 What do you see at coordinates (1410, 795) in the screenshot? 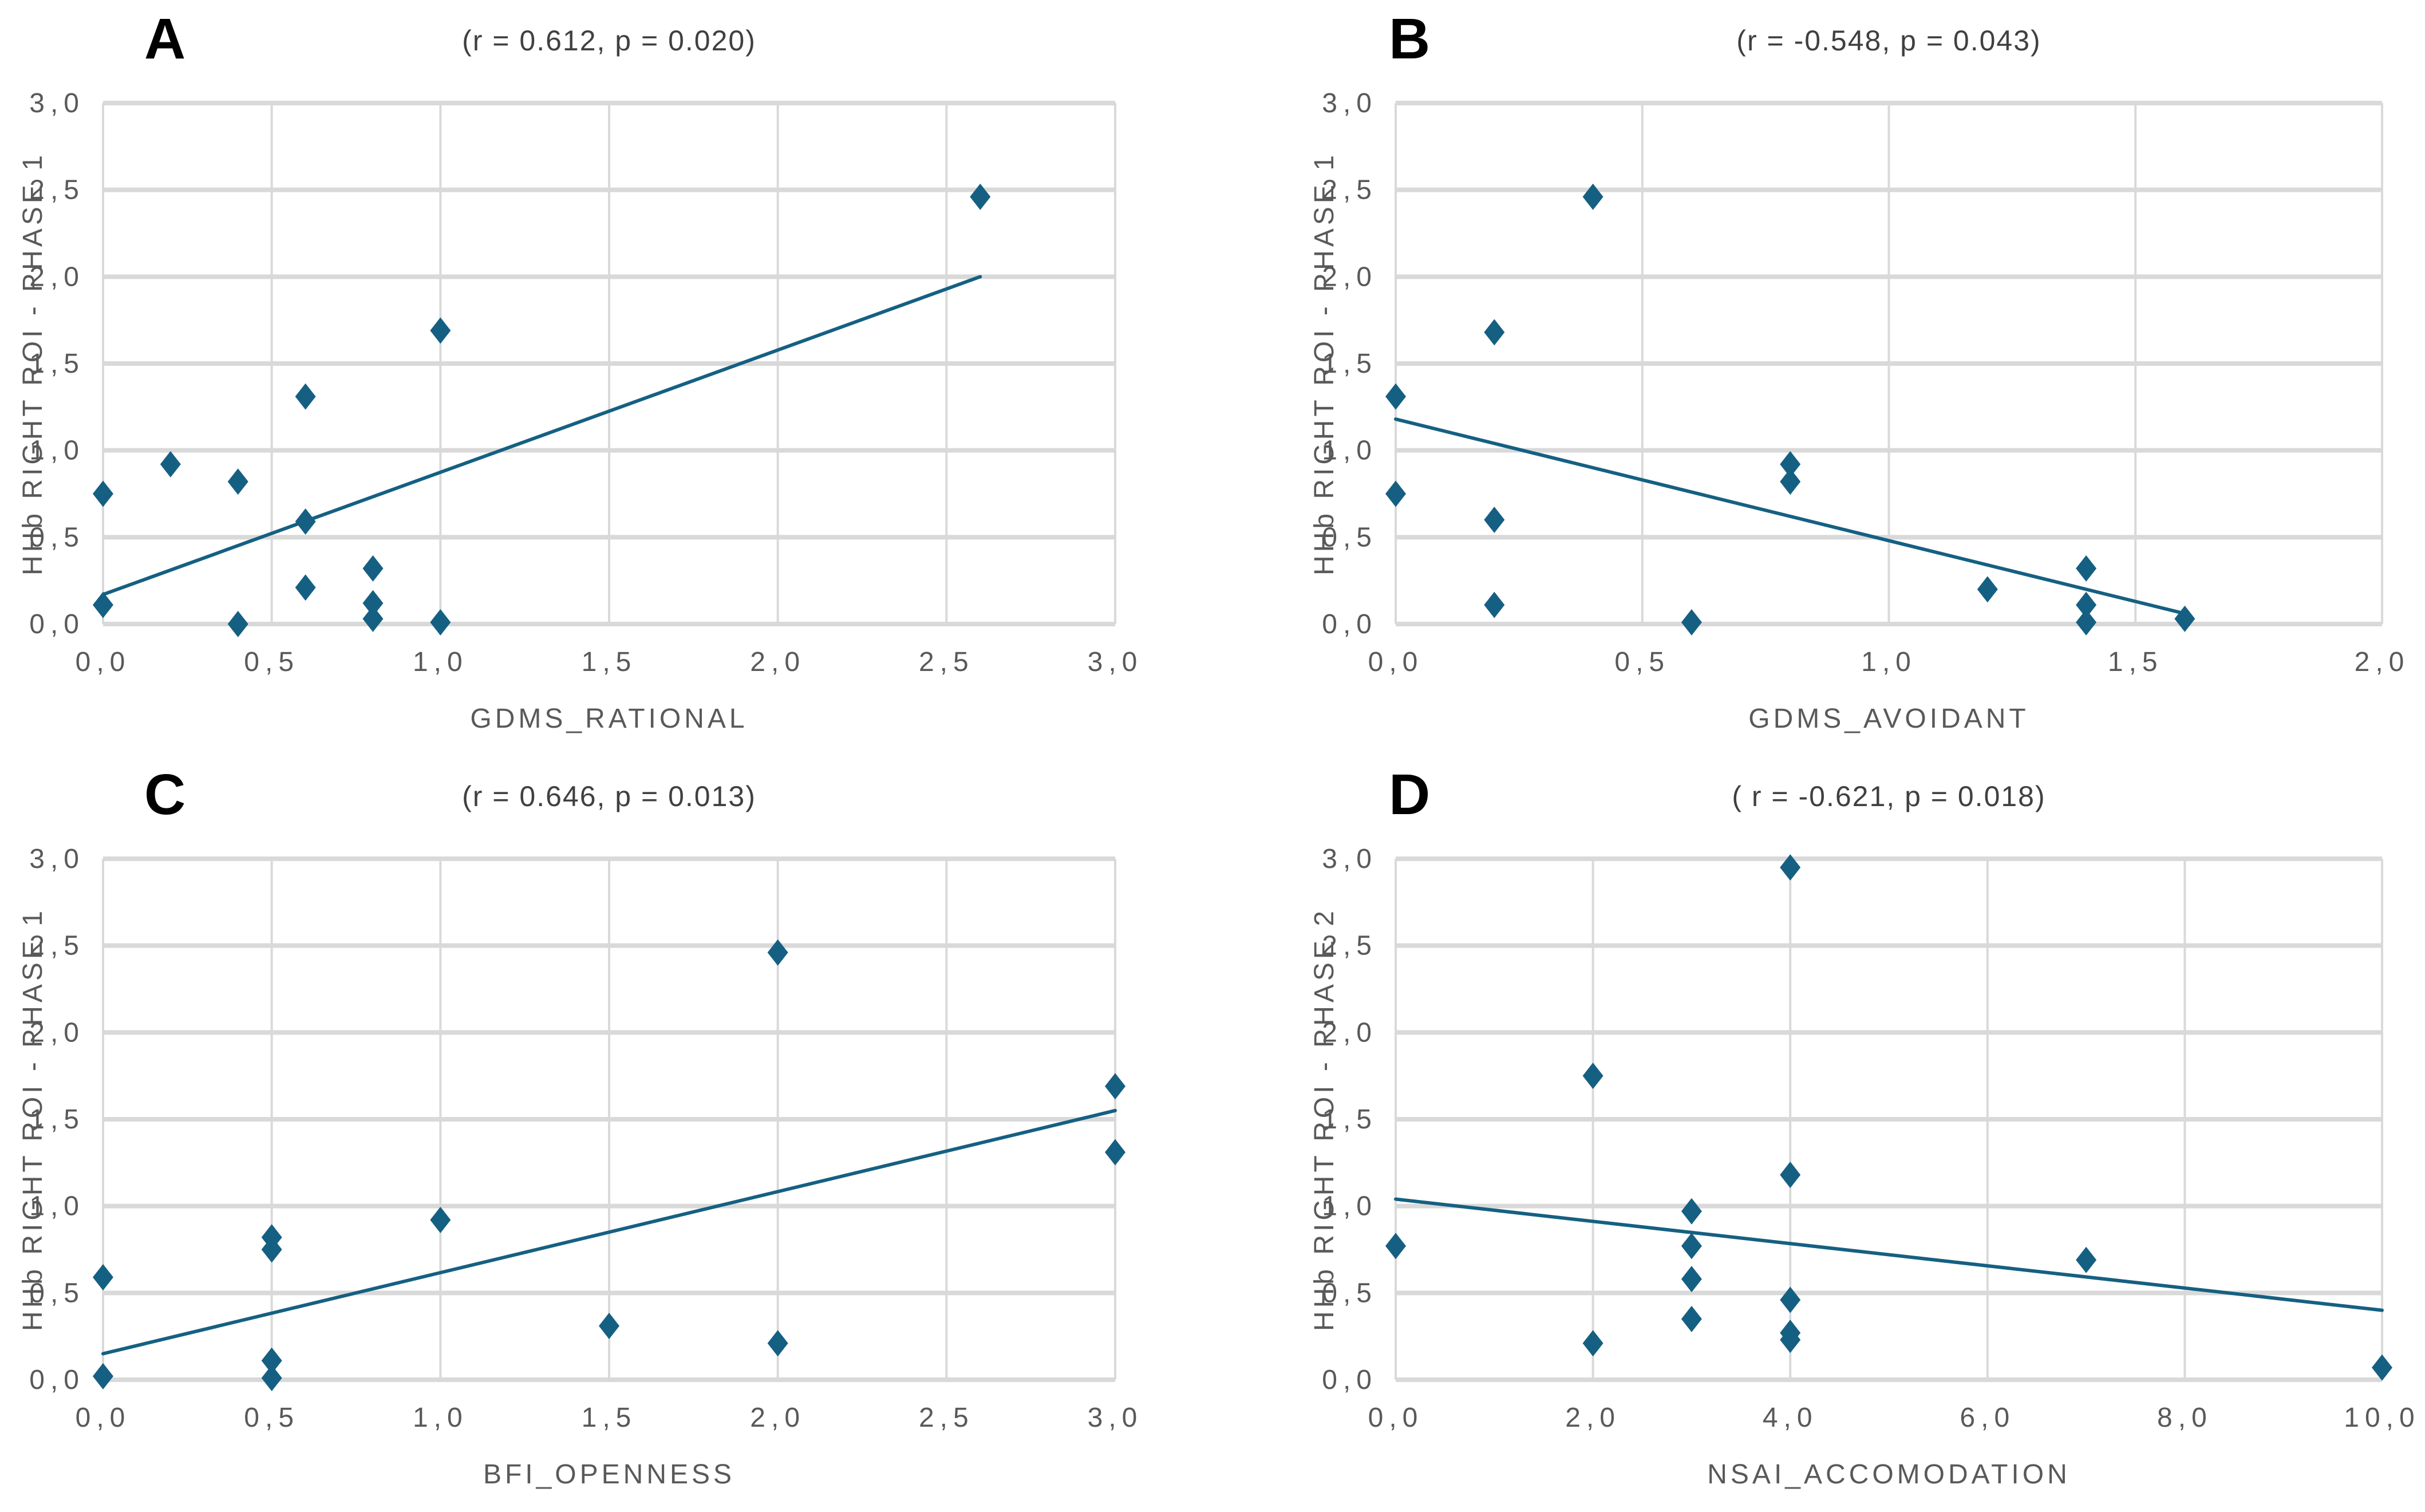
I see `panel-d-letter: D` at bounding box center [1410, 795].